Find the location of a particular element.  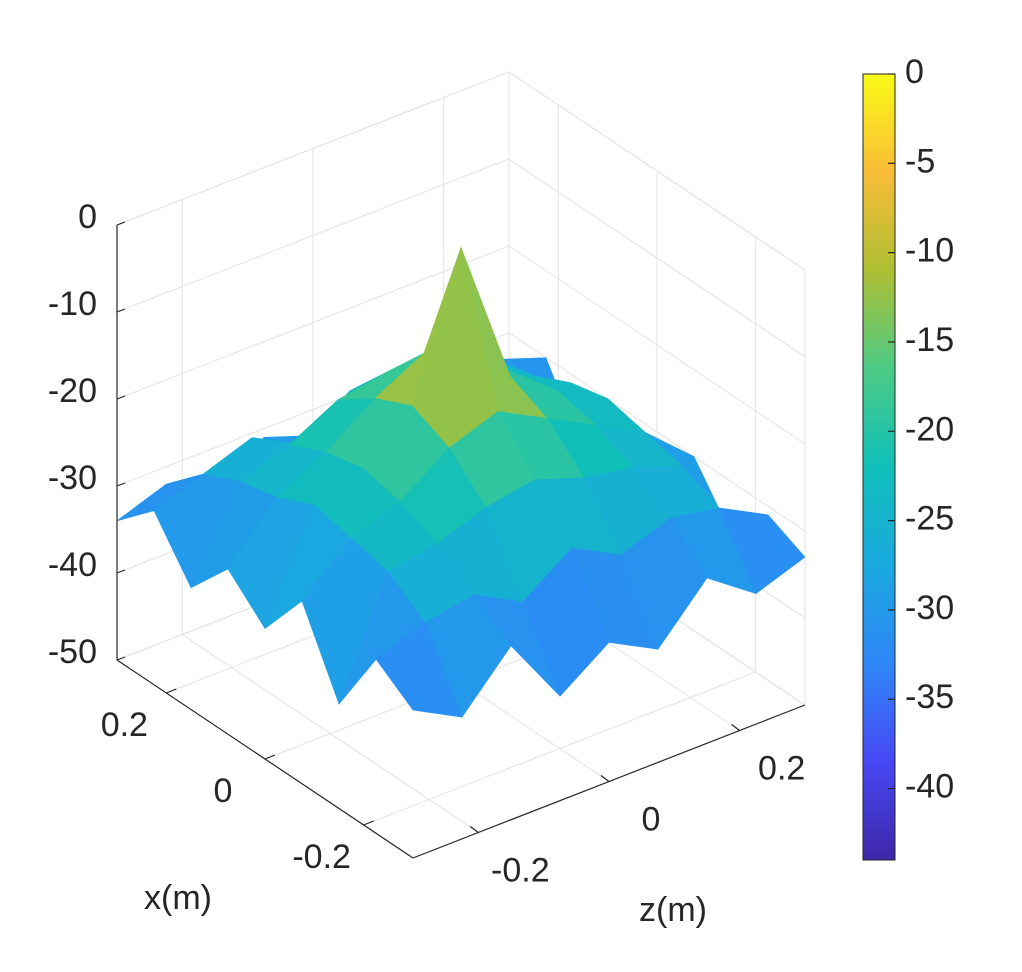

y-tick-label: -50 is located at coordinates (72, 652).